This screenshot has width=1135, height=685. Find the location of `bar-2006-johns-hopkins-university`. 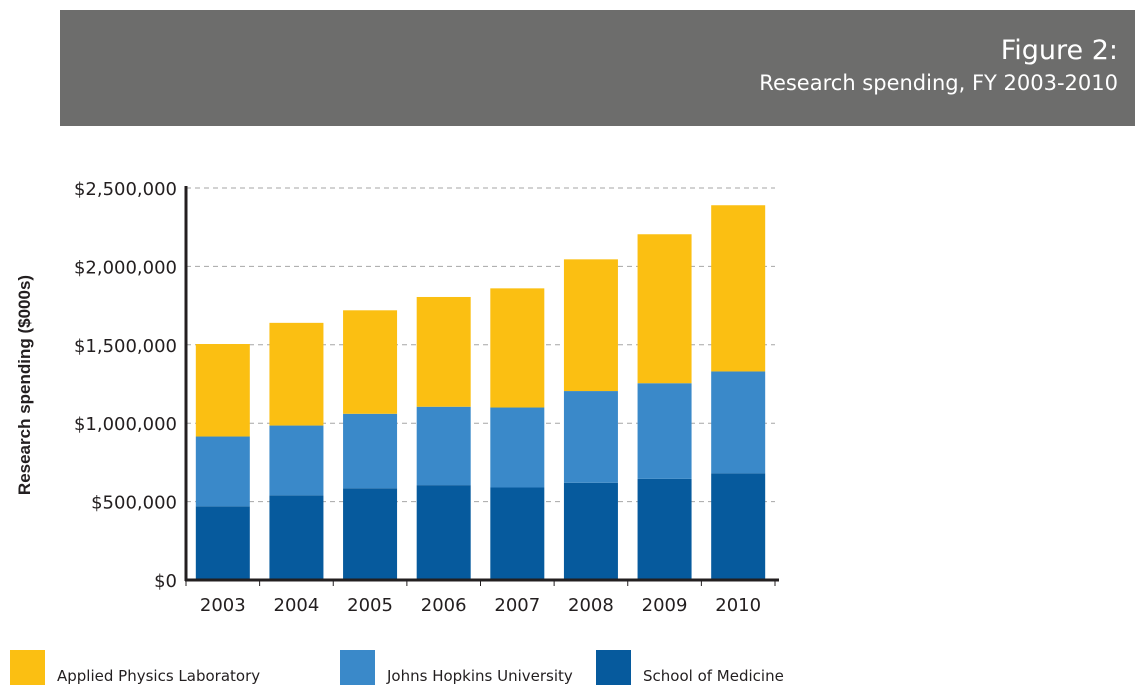

bar-2006-johns-hopkins-university is located at coordinates (443, 446).